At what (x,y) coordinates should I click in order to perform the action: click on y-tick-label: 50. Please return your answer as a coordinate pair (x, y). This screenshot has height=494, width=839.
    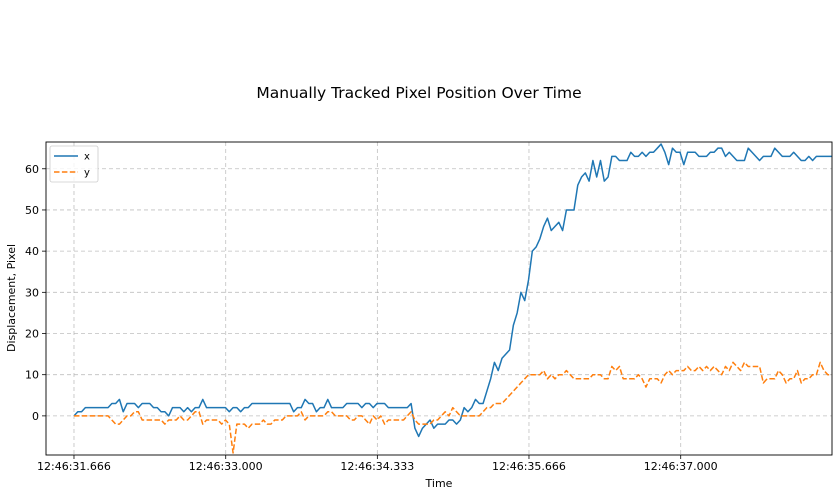
    Looking at the image, I should click on (32, 210).